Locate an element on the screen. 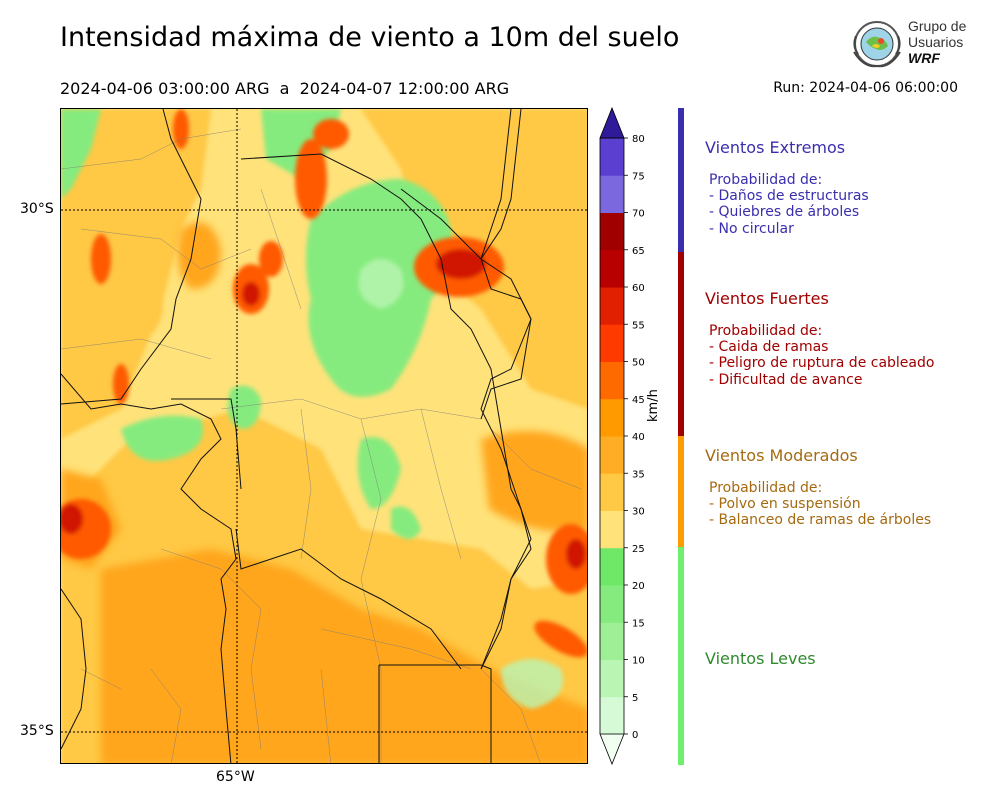 Image resolution: width=1000 pixels, height=800 pixels. colorbar-tick-label: 75 is located at coordinates (638, 176).